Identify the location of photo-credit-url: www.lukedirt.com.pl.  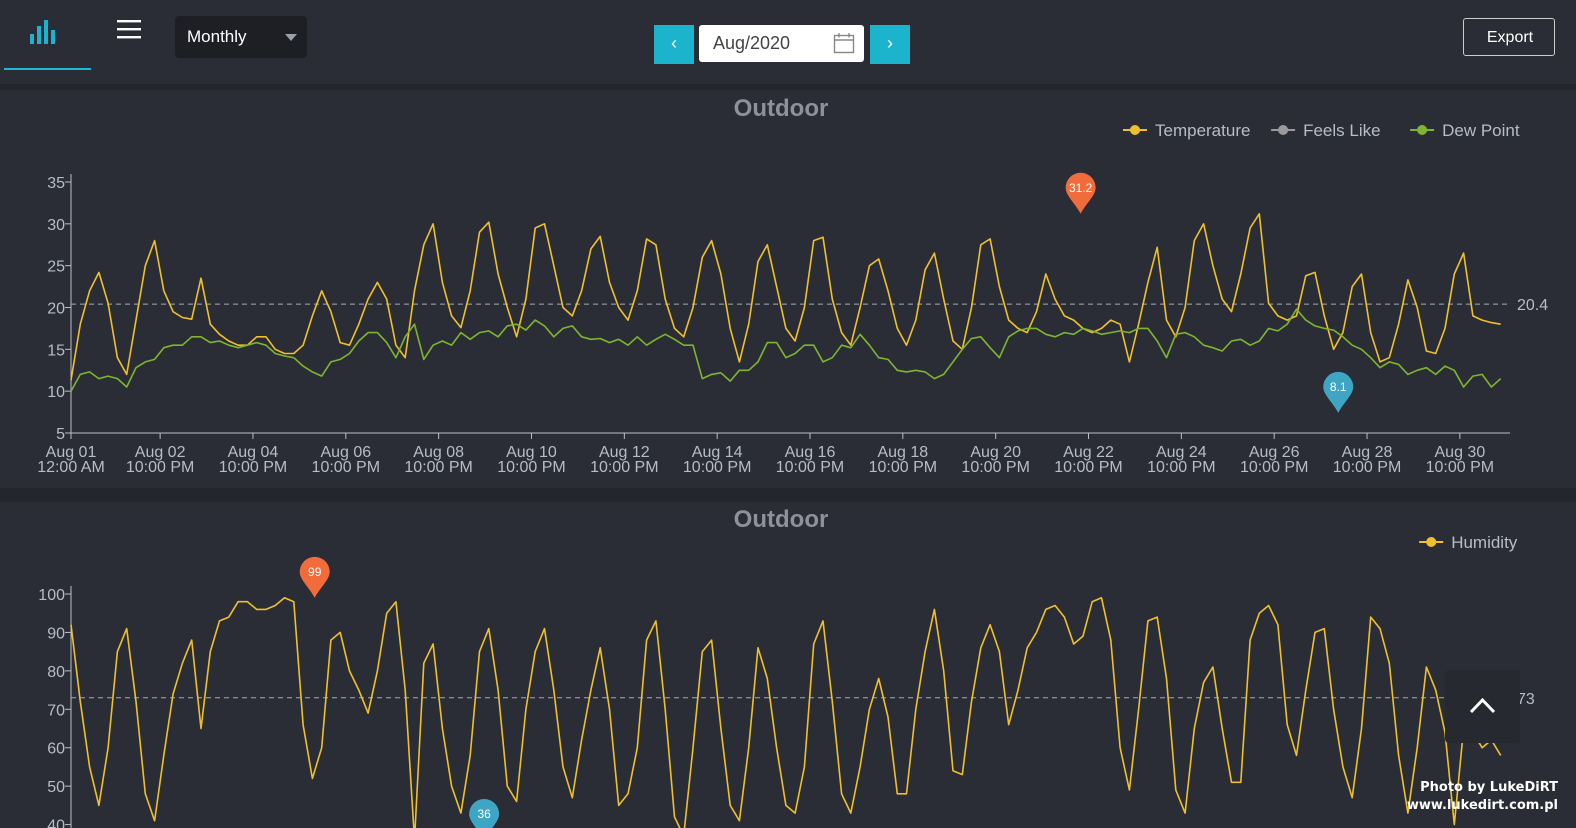
(1482, 805).